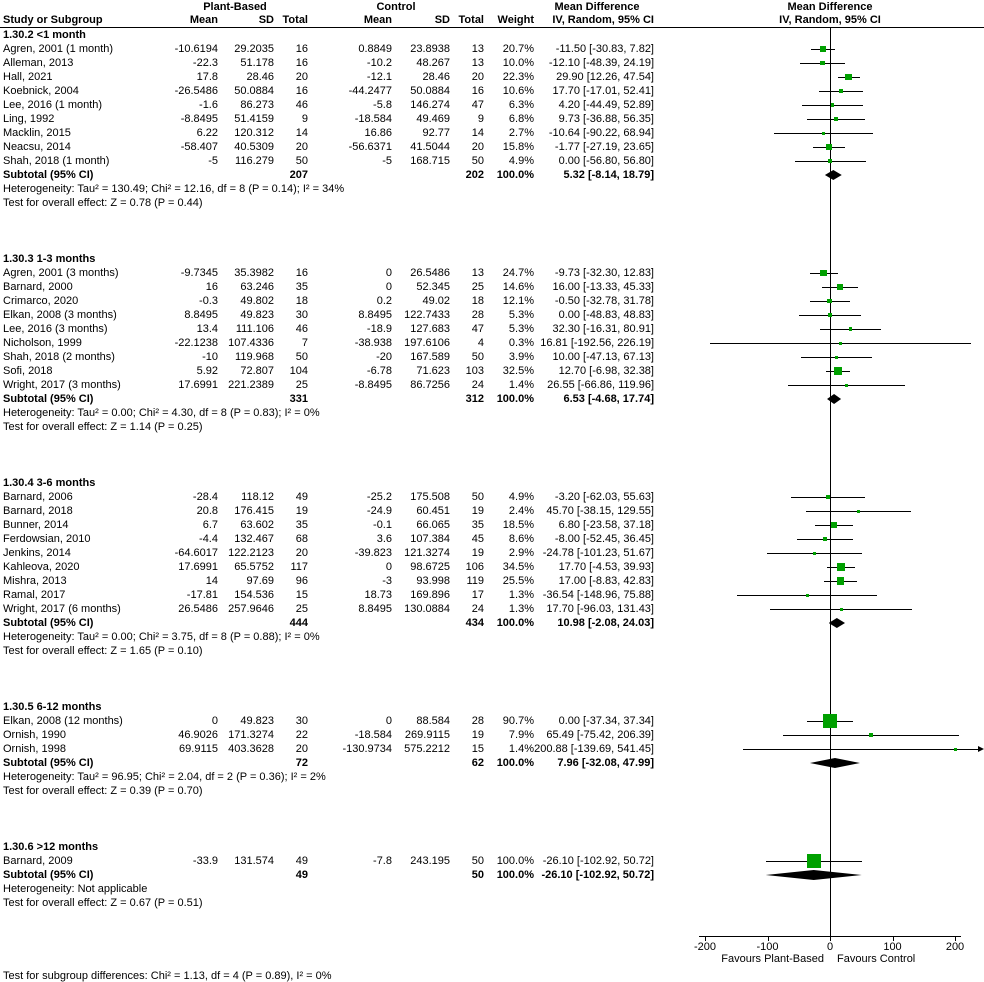 The image size is (984, 982). Describe the element at coordinates (384, 357) in the screenshot. I see `control-mean: -20` at that location.